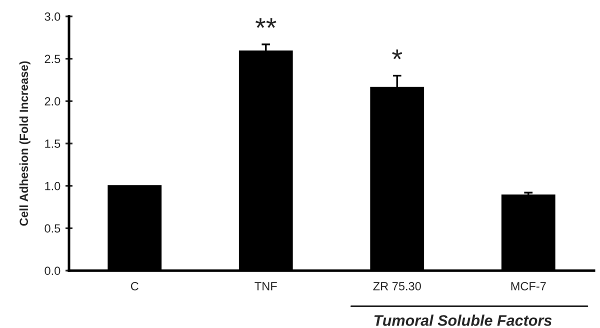 The image size is (600, 328). What do you see at coordinates (265, 286) in the screenshot?
I see `x-tick-label: TNF` at bounding box center [265, 286].